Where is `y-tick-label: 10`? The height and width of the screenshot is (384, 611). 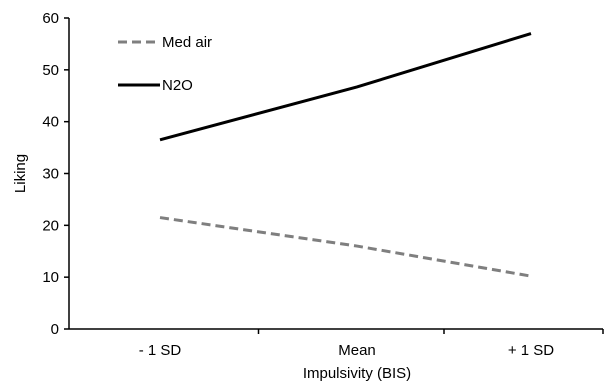
y-tick-label: 10 is located at coordinates (50, 277).